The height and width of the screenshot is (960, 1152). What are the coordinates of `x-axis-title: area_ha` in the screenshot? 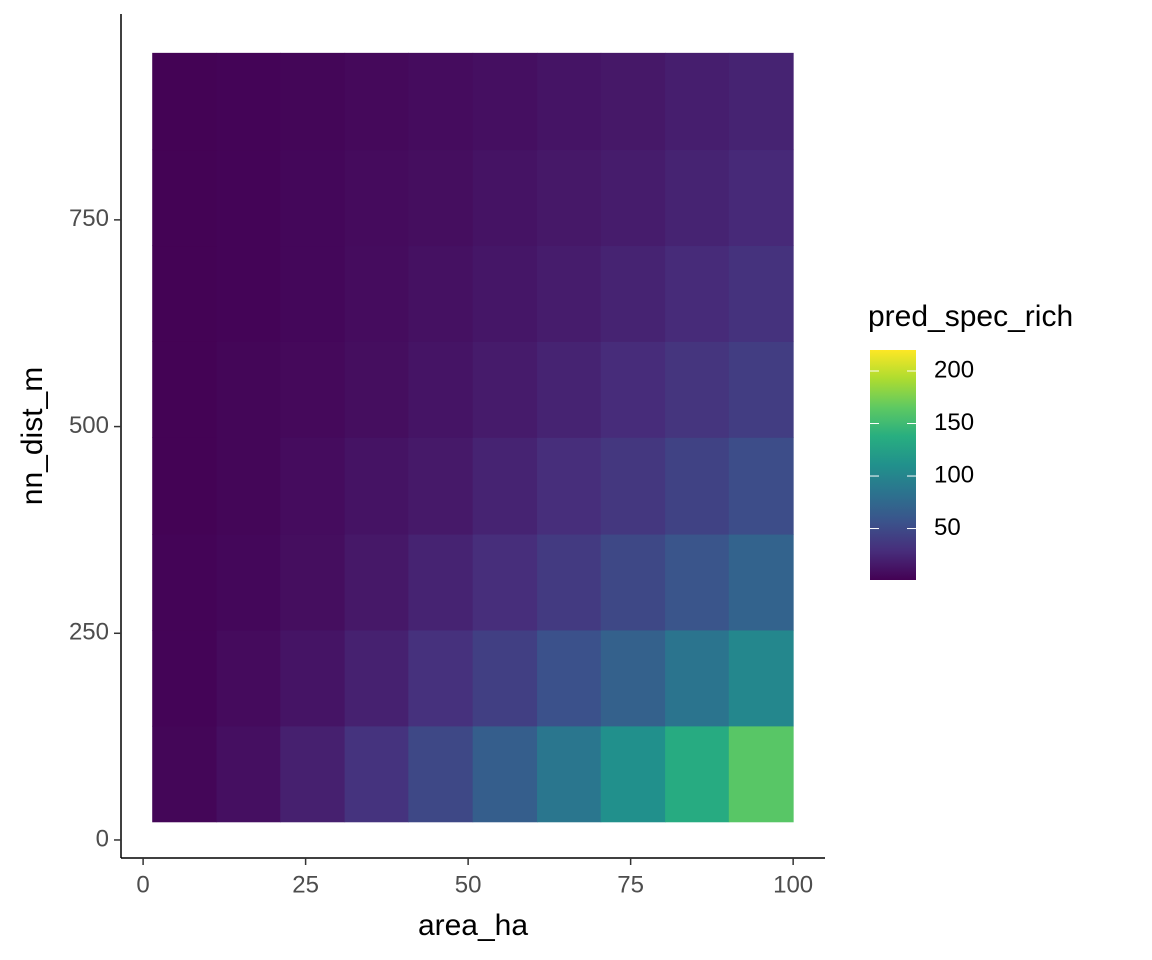 It's located at (473, 925).